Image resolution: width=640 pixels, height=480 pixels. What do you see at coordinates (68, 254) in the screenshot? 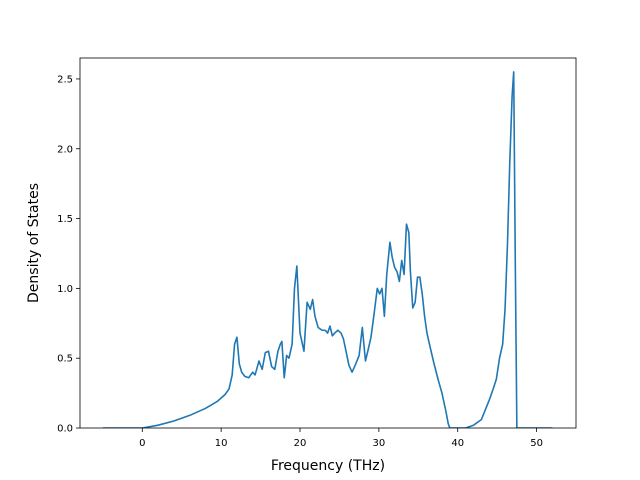
I see `y-axis-ticks: 0.0 0.5 1.0 1.5 2.0 2.5` at bounding box center [68, 254].